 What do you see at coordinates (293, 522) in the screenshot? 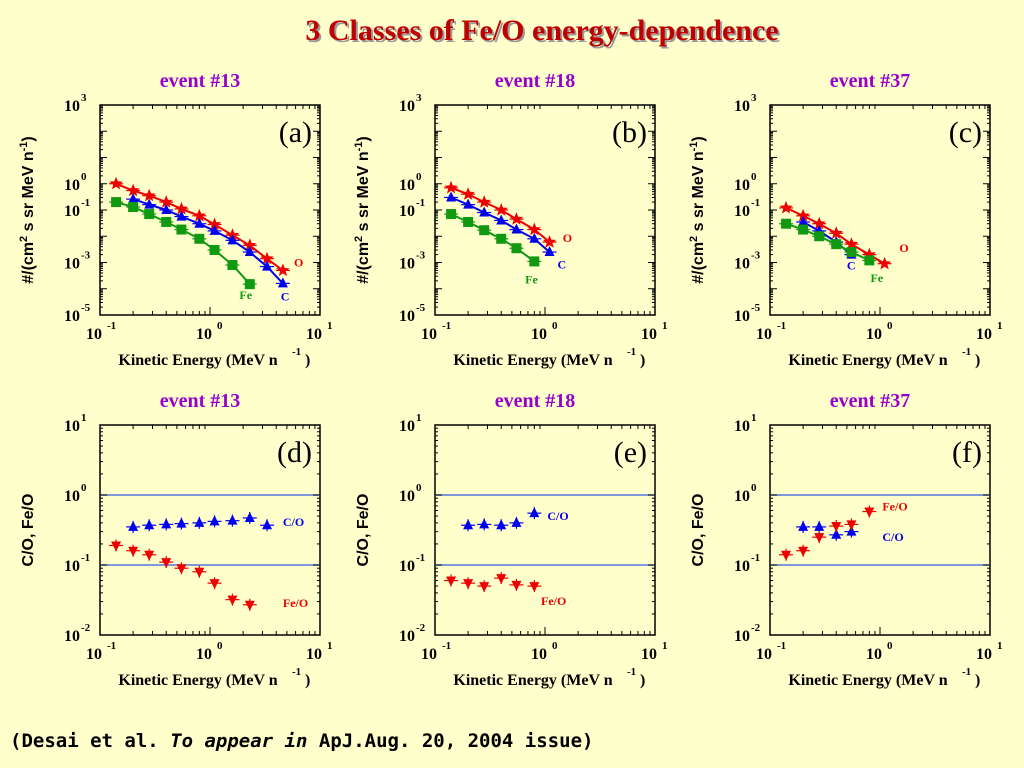
I see `series-label: C/O` at bounding box center [293, 522].